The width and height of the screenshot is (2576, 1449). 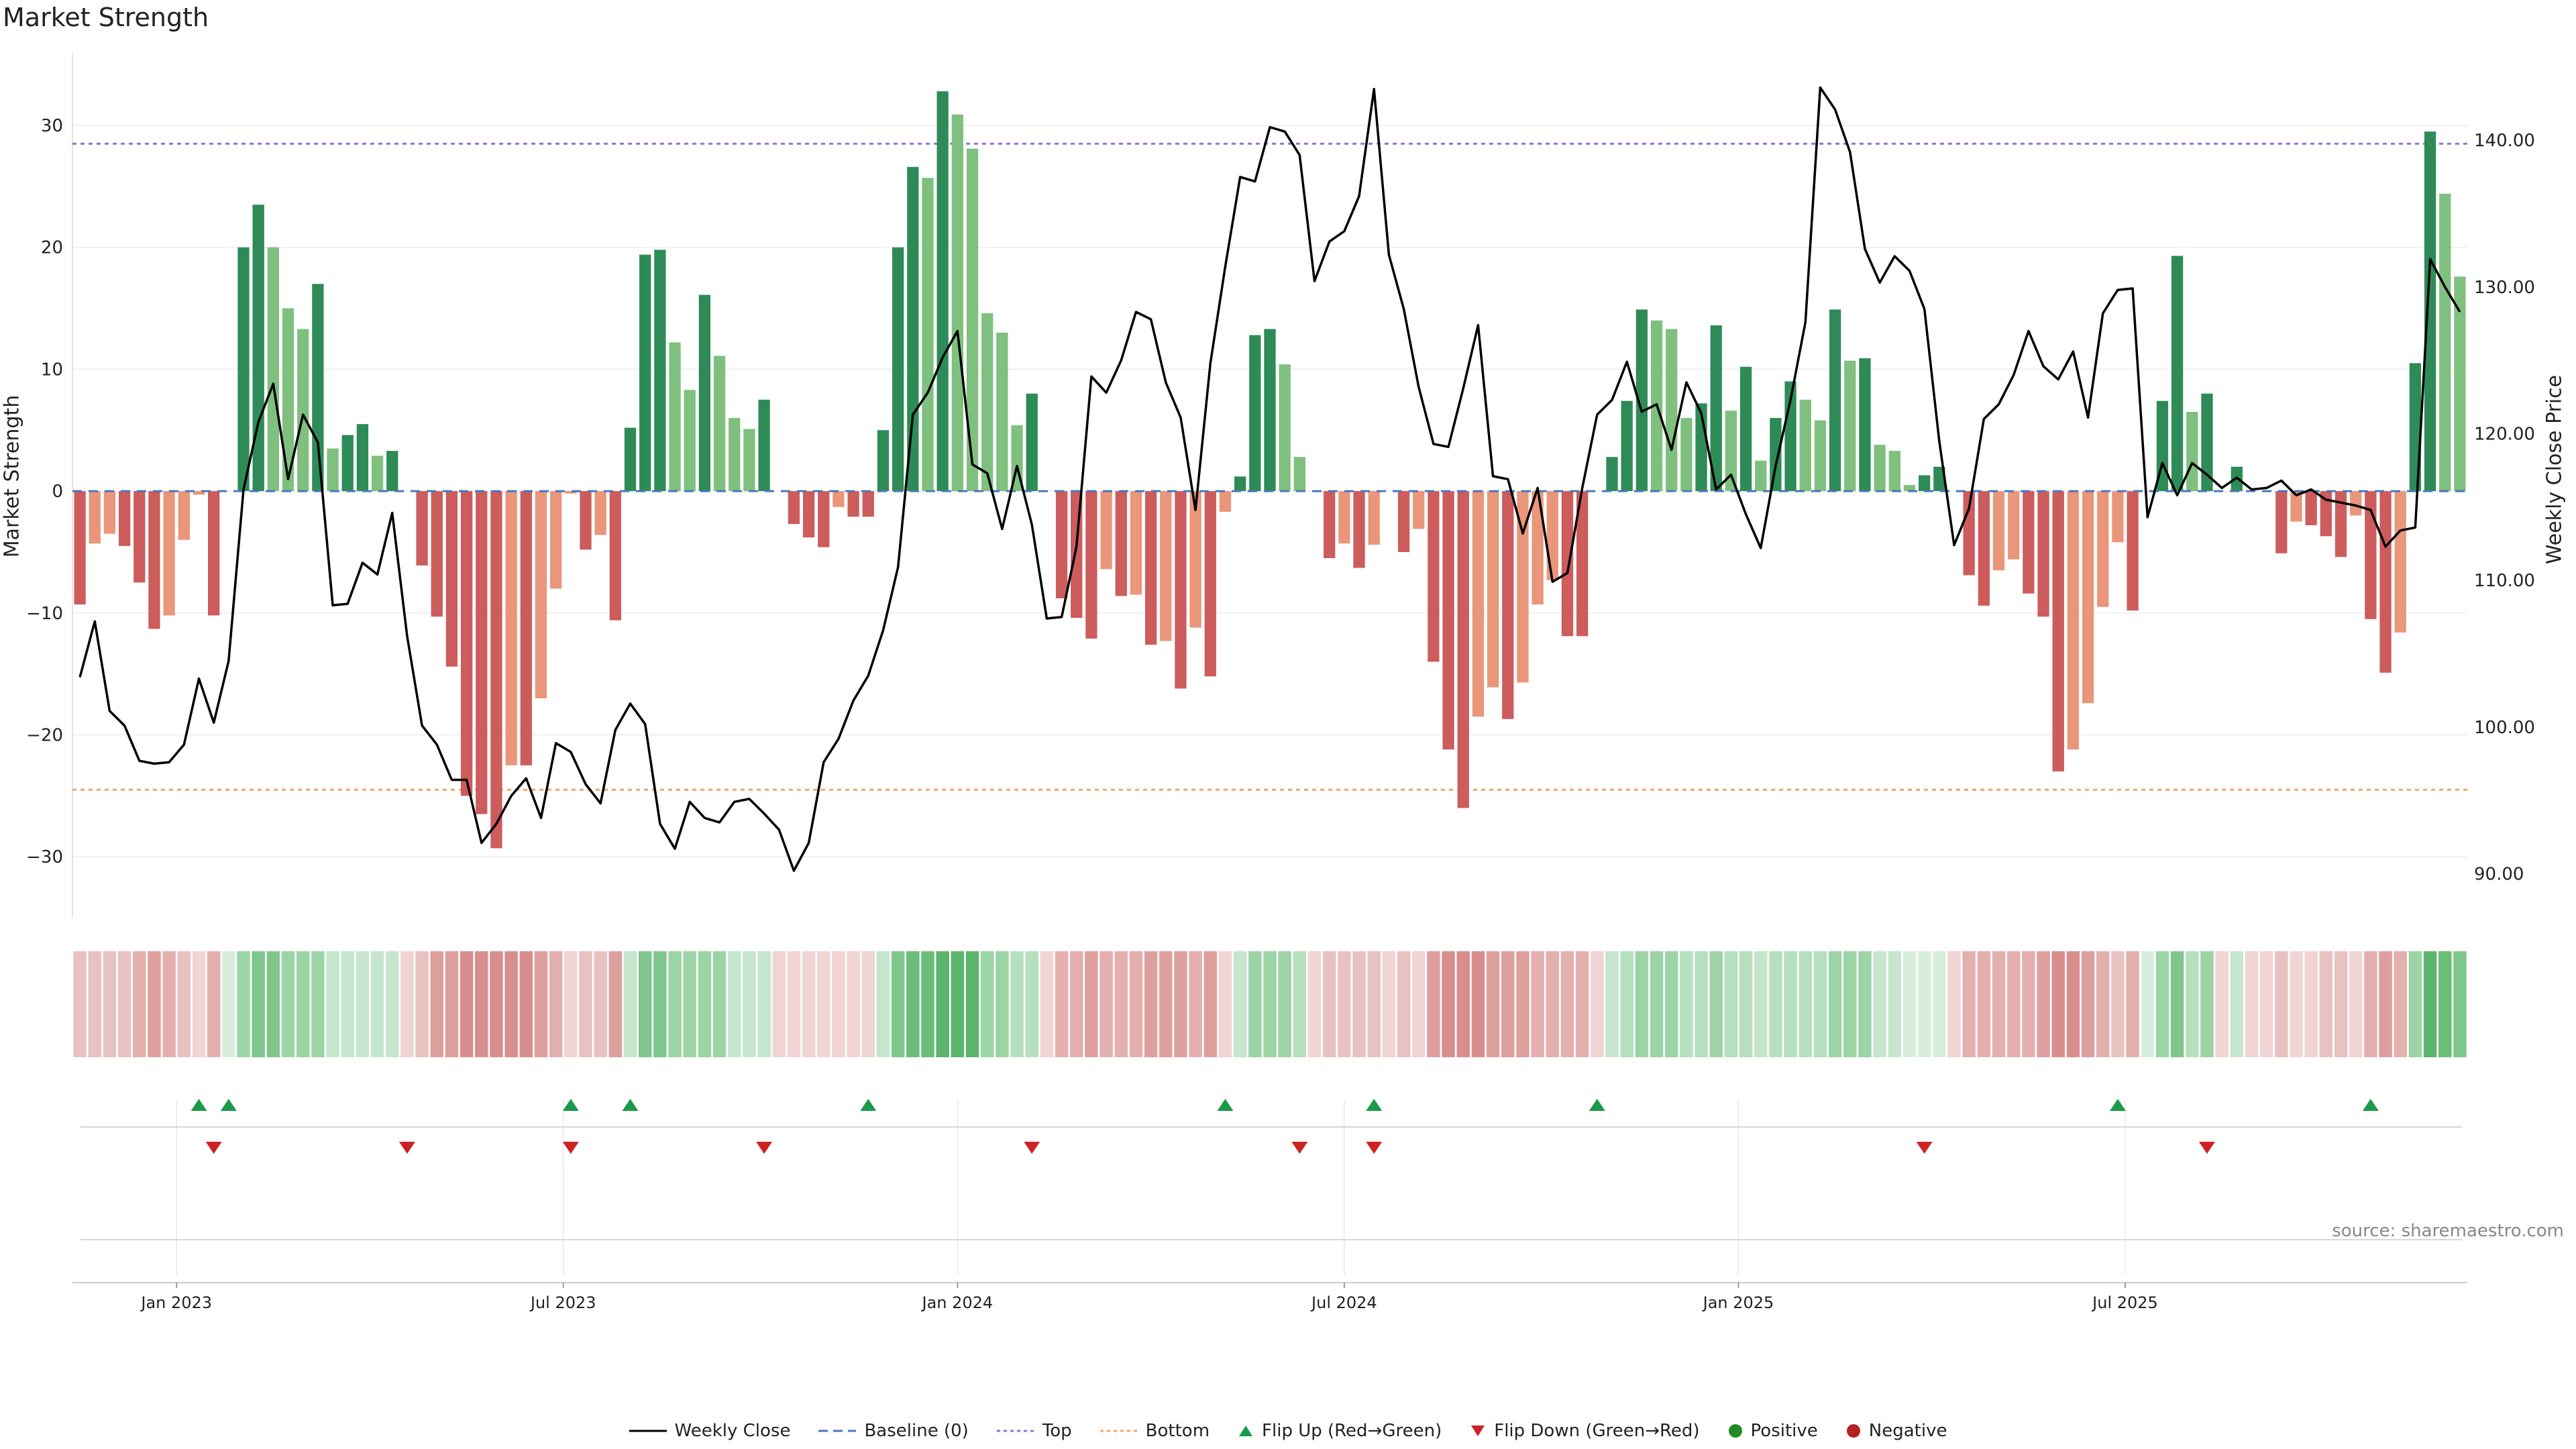 I want to click on y-ticks: 30 20 10 0 −10 −20 −30, so click(x=44, y=491).